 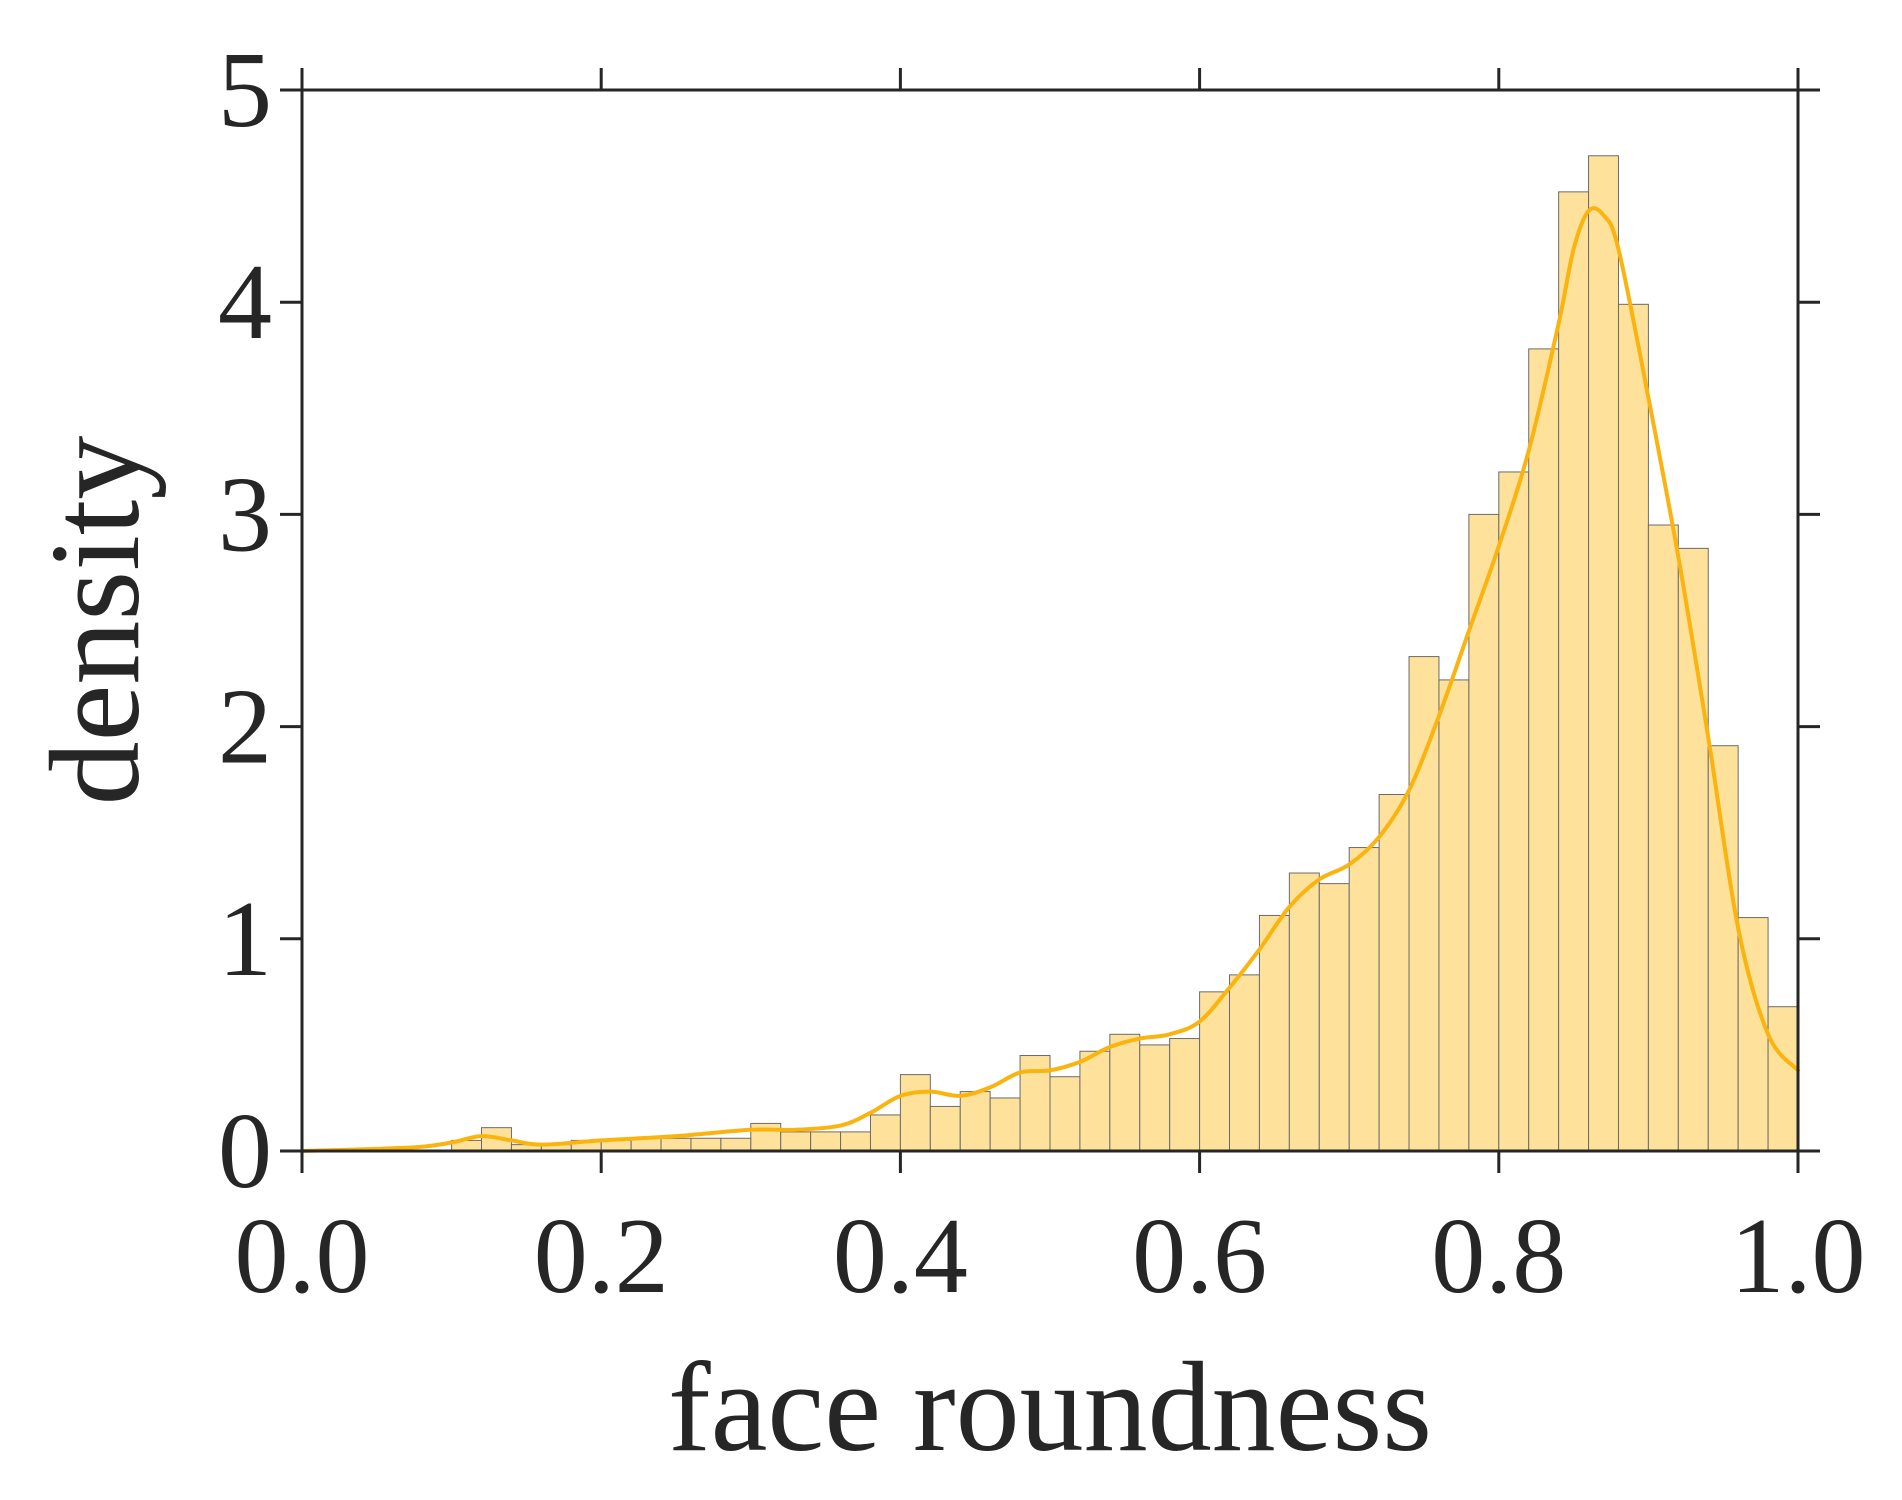 What do you see at coordinates (302, 1256) in the screenshot?
I see `x-tick-label: 0.0` at bounding box center [302, 1256].